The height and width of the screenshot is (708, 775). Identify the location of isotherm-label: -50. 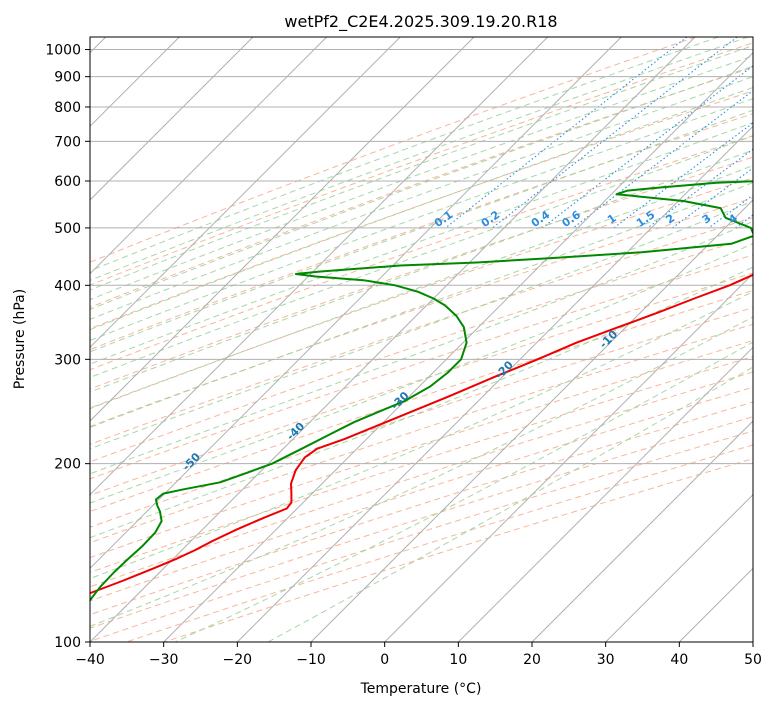
(191, 461).